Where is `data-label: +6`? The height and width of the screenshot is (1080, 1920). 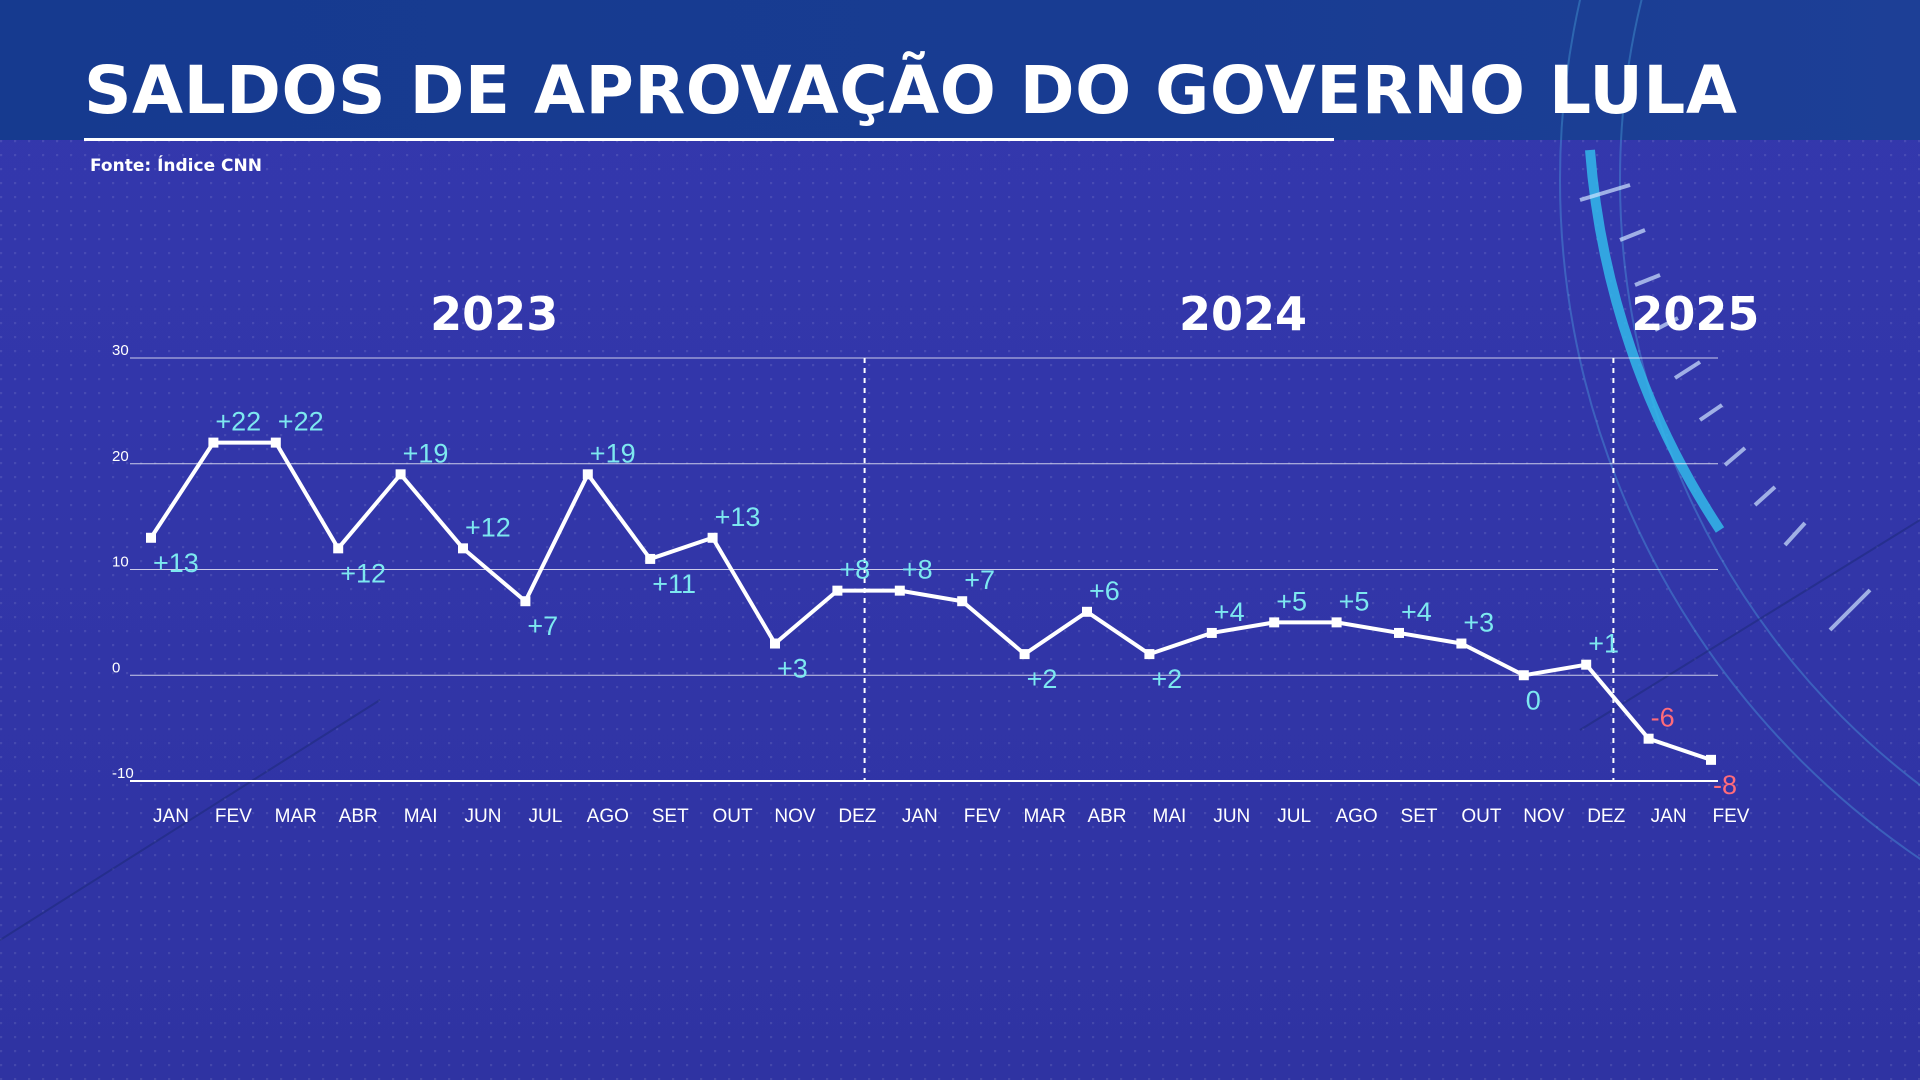
data-label: +6 is located at coordinates (1104, 591).